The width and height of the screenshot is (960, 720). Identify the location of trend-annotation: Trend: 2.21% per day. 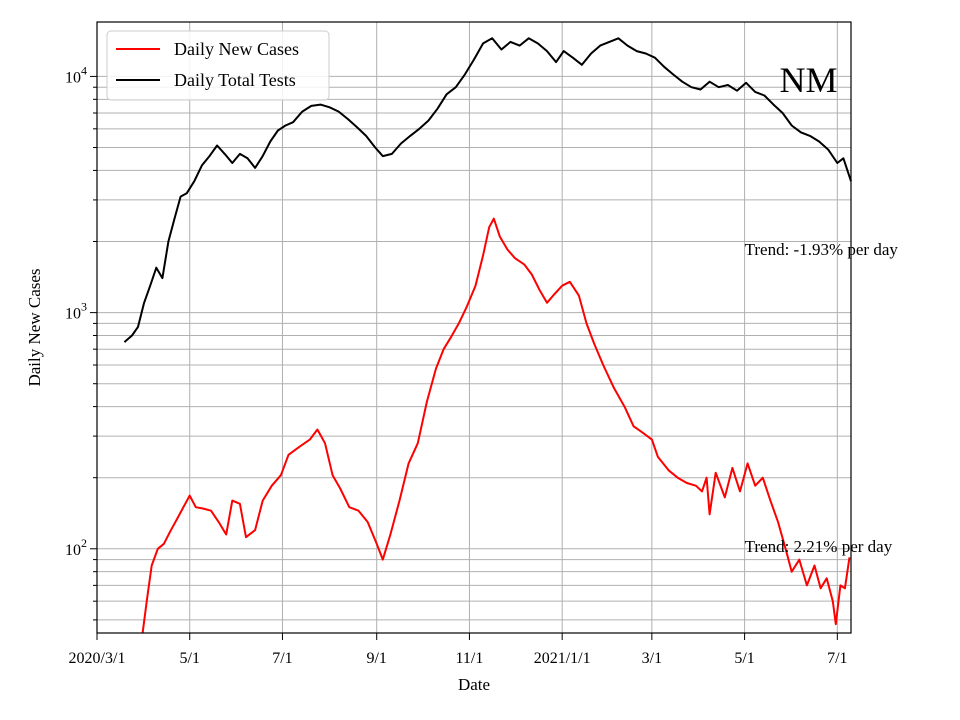
(819, 546).